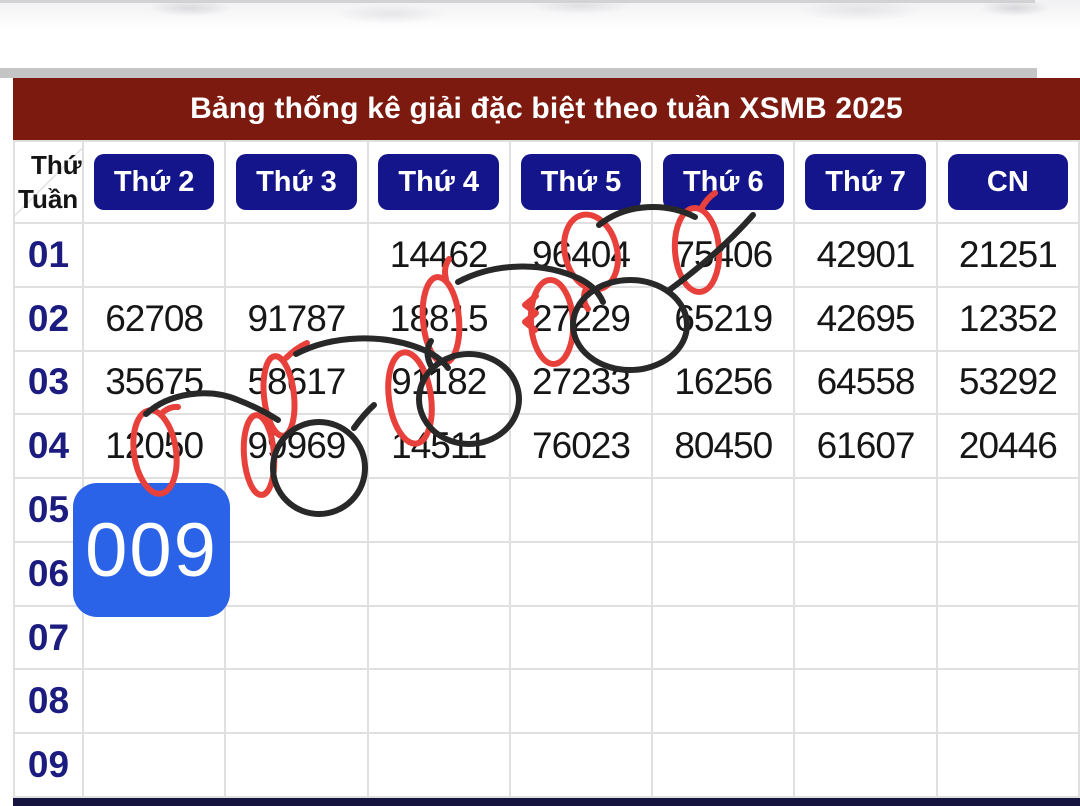  I want to click on table-cell: 65219, so click(724, 319).